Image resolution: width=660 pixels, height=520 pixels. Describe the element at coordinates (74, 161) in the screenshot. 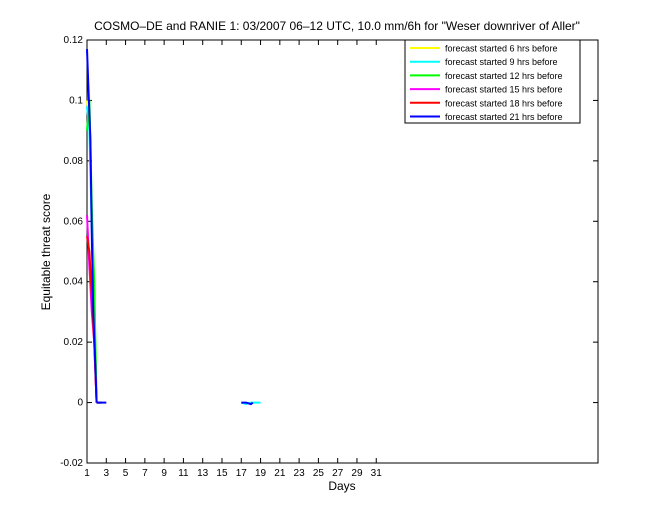

I see `y-tick-label: 0.08` at that location.